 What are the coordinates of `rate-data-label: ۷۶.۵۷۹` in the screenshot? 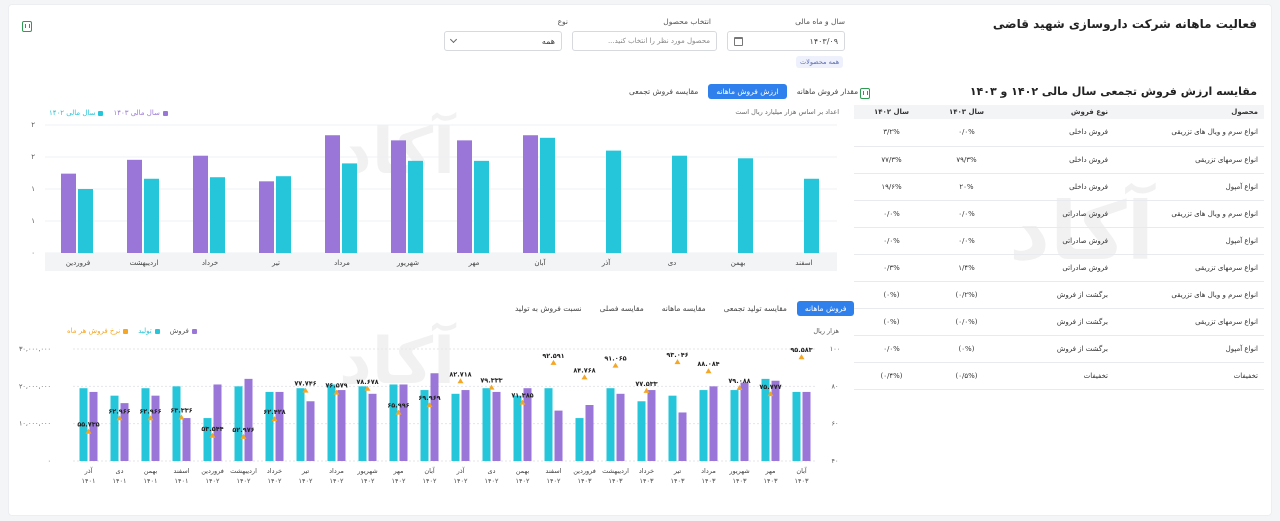 It's located at (336, 386).